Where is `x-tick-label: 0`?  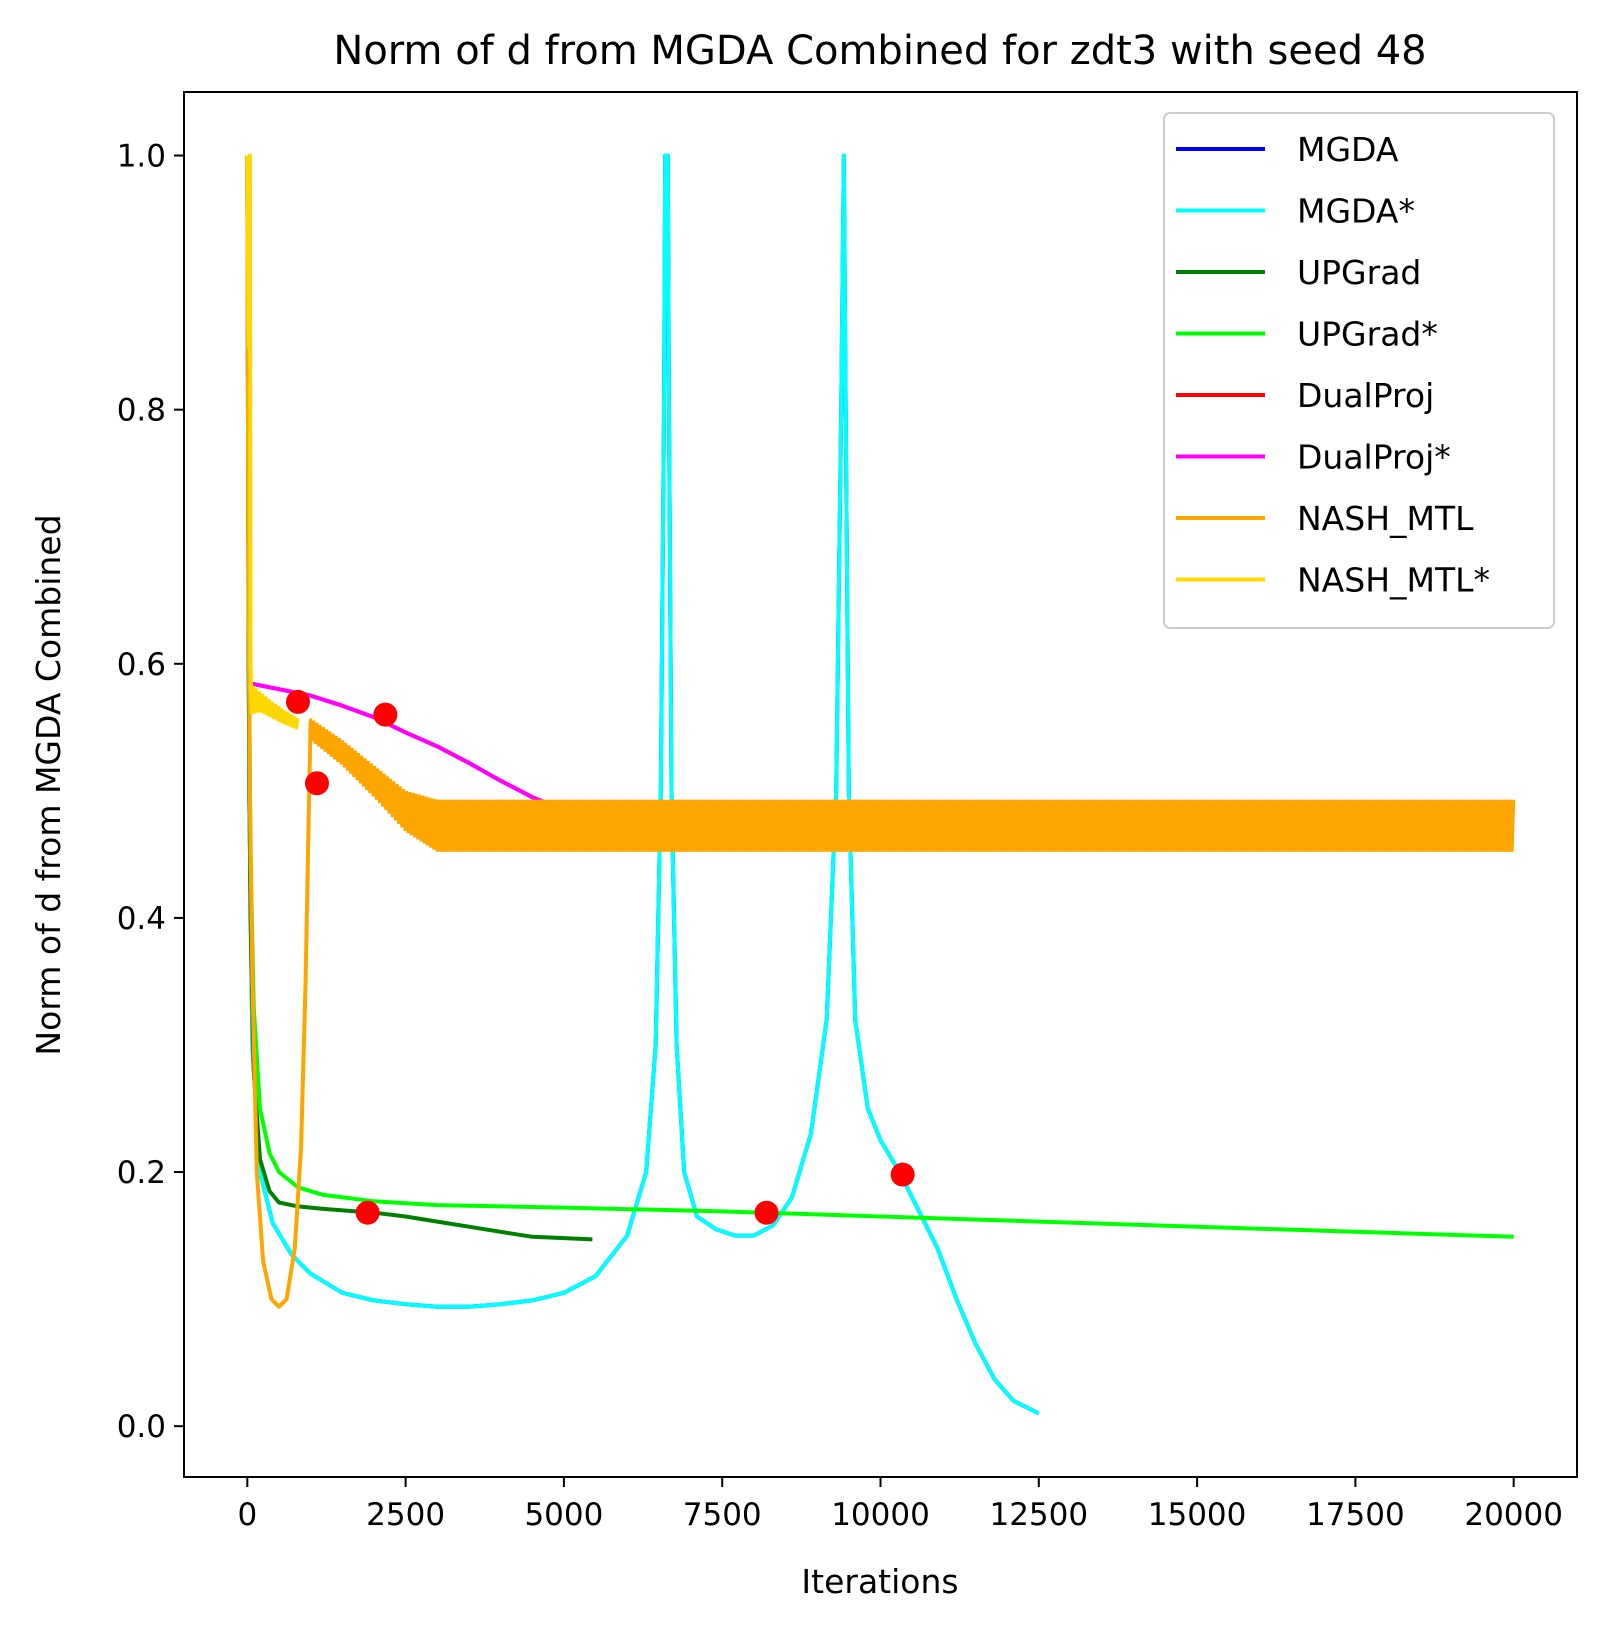 x-tick-label: 0 is located at coordinates (247, 1515).